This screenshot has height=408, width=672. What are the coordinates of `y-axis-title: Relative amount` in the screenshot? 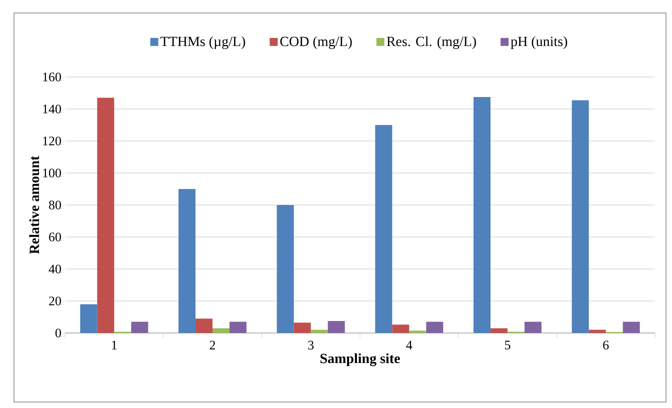 It's located at (34, 205).